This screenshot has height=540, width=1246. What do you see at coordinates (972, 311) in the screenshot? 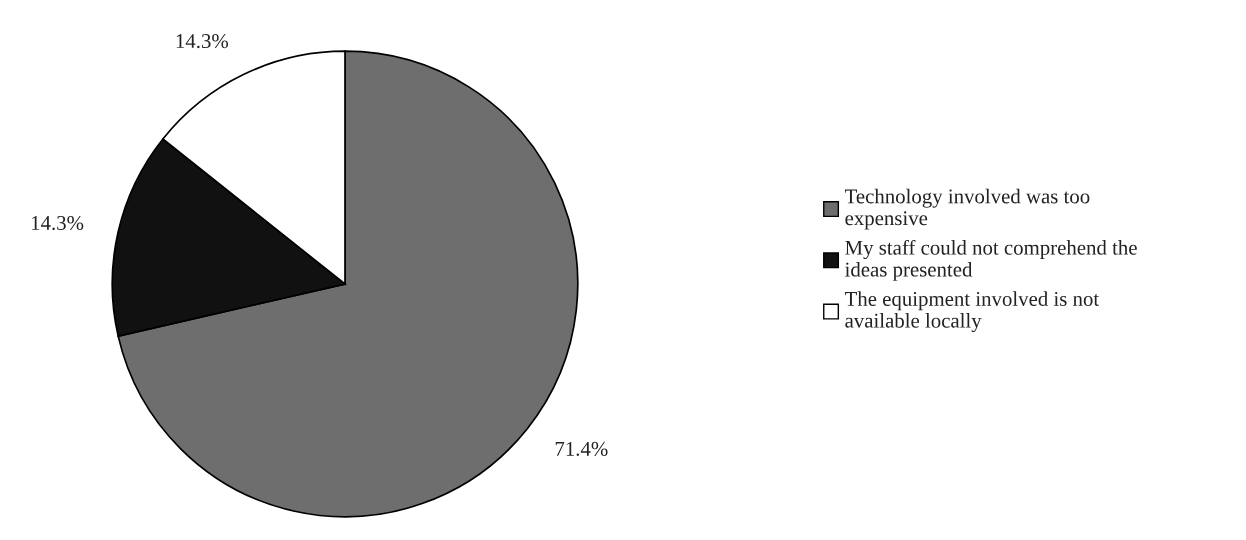
I see `legend-label: The equipment involved is not available locally` at bounding box center [972, 311].